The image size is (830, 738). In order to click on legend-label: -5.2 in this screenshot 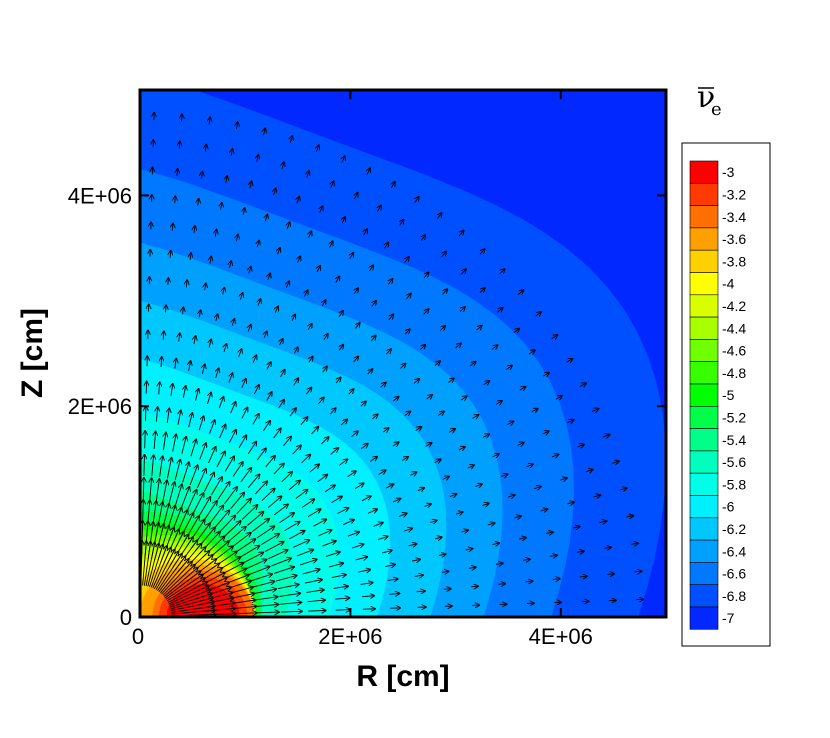, I will do `click(734, 417)`.